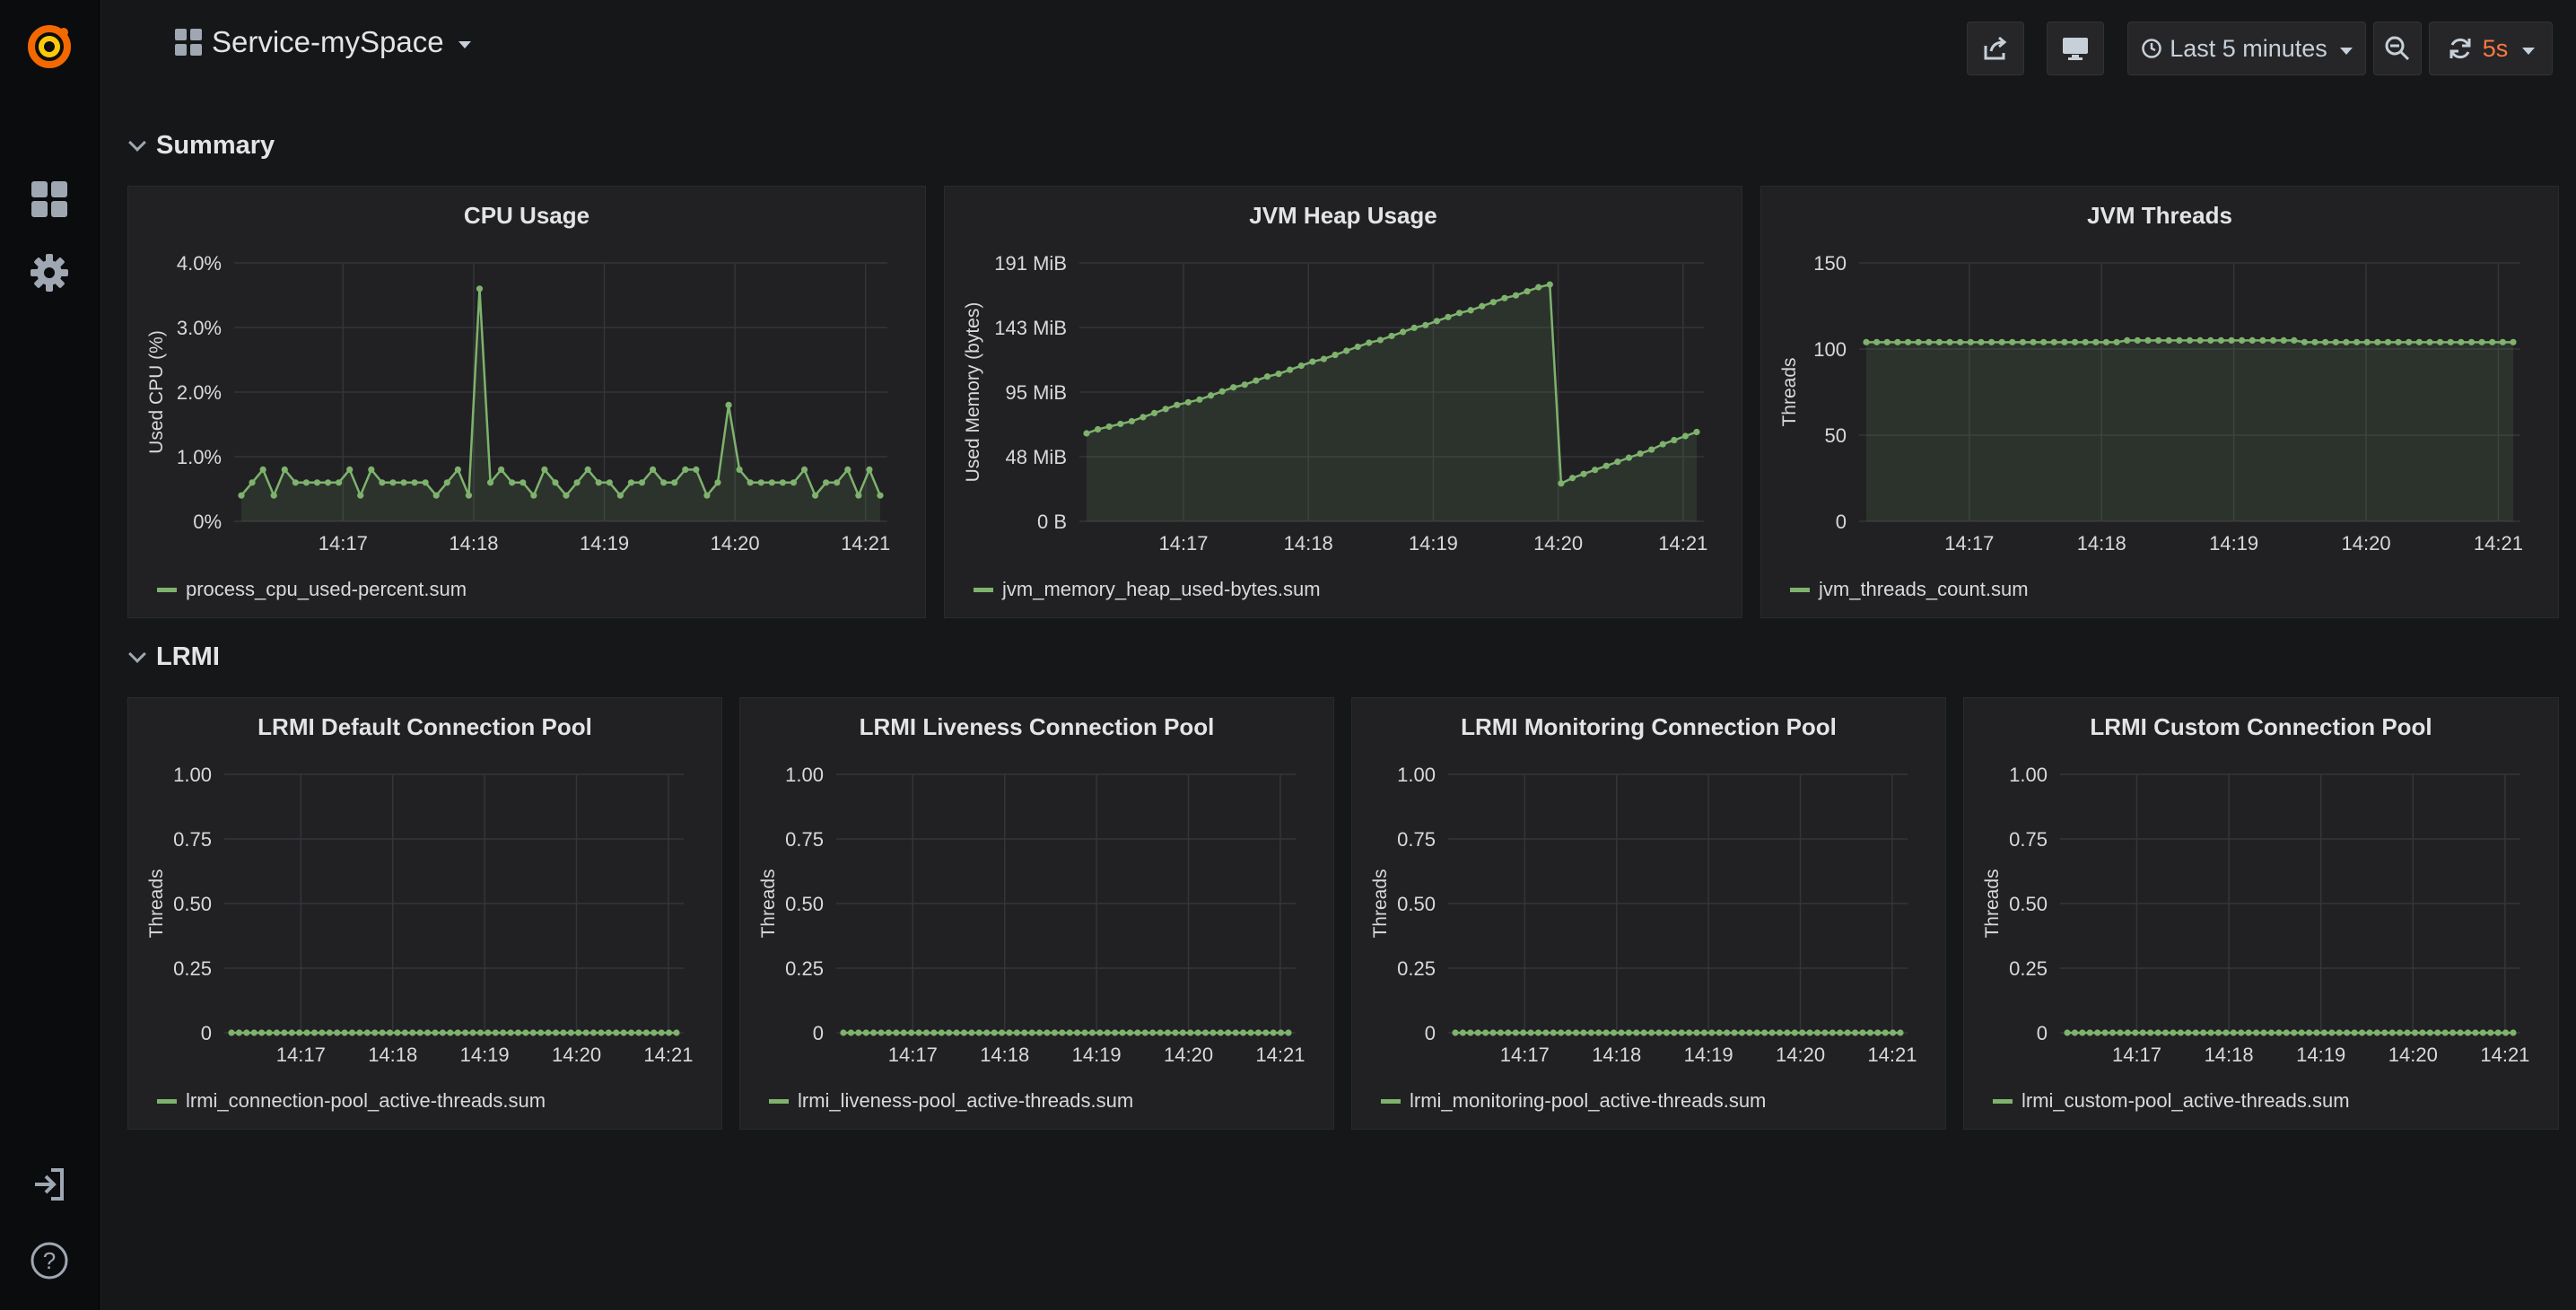  Describe the element at coordinates (2495, 48) in the screenshot. I see `refresh-interval-label: 5s` at that location.